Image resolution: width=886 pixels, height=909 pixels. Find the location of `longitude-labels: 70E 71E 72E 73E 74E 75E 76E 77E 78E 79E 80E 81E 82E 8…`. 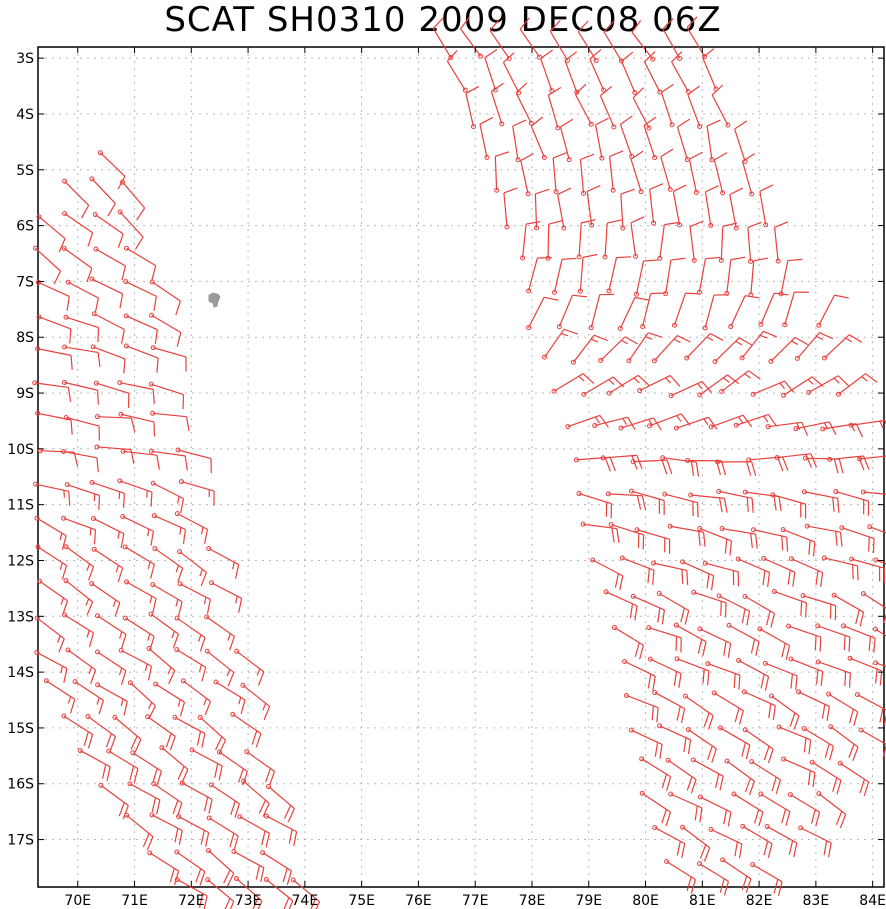

longitude-labels: 70E 71E 72E 73E 74E 75E 76E 77E 78E 79E 80E 81E 82E 8… is located at coordinates (475, 901).